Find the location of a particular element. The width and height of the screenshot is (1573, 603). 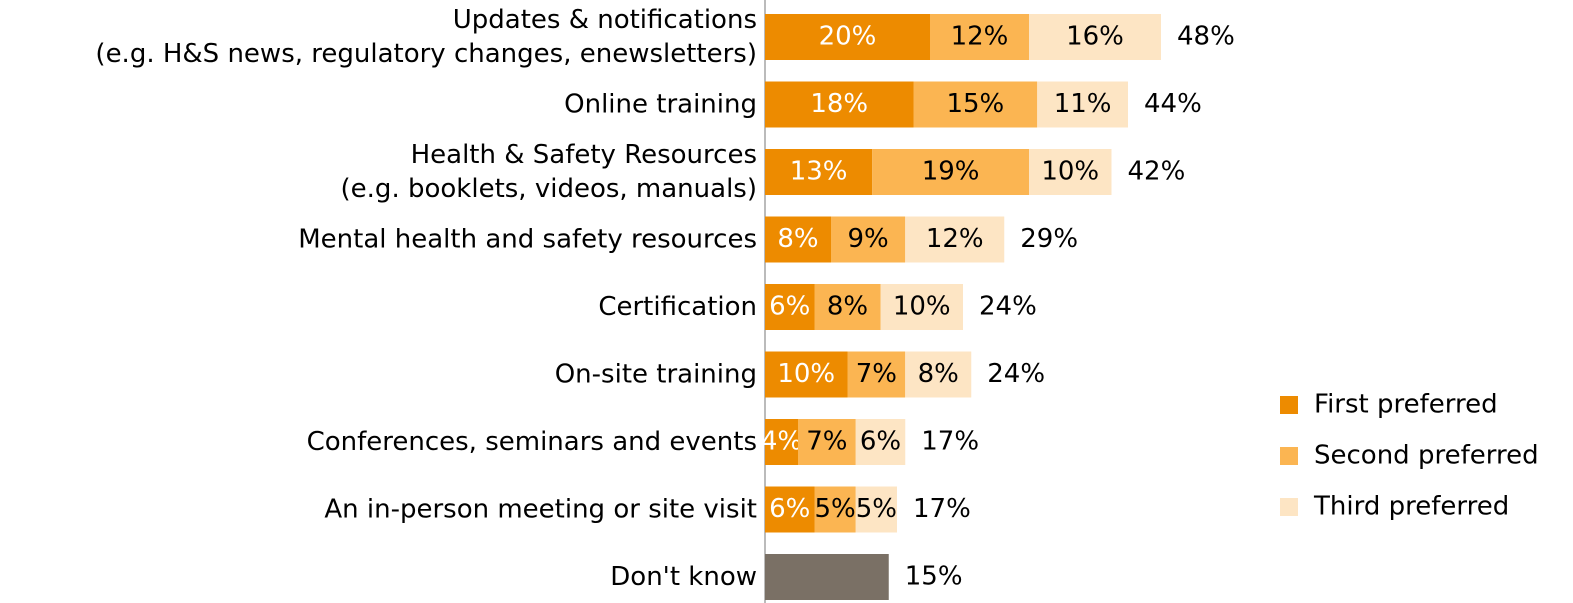

legend-label: First preferred is located at coordinates (1406, 405).